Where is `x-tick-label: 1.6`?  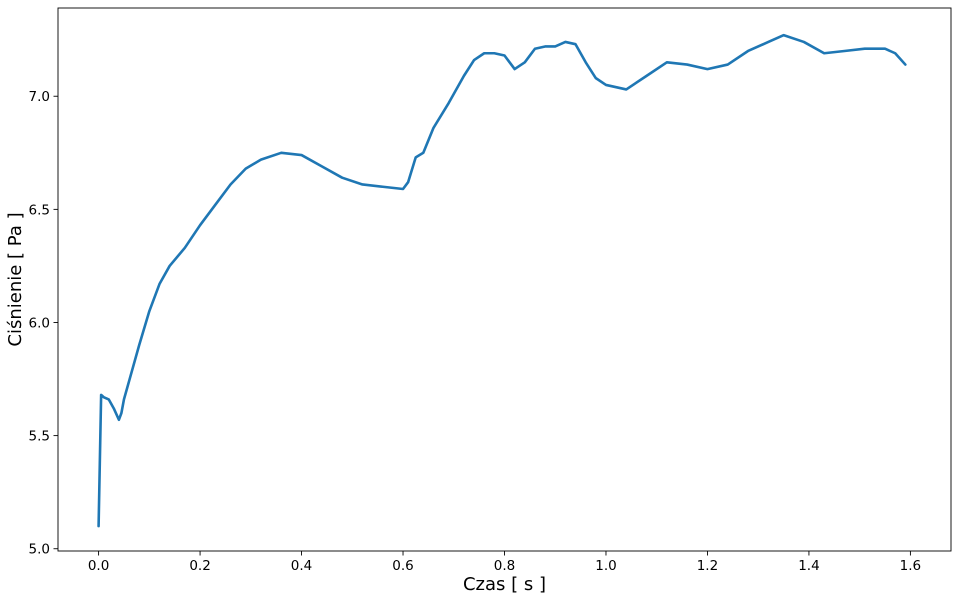
x-tick-label: 1.6 is located at coordinates (910, 566).